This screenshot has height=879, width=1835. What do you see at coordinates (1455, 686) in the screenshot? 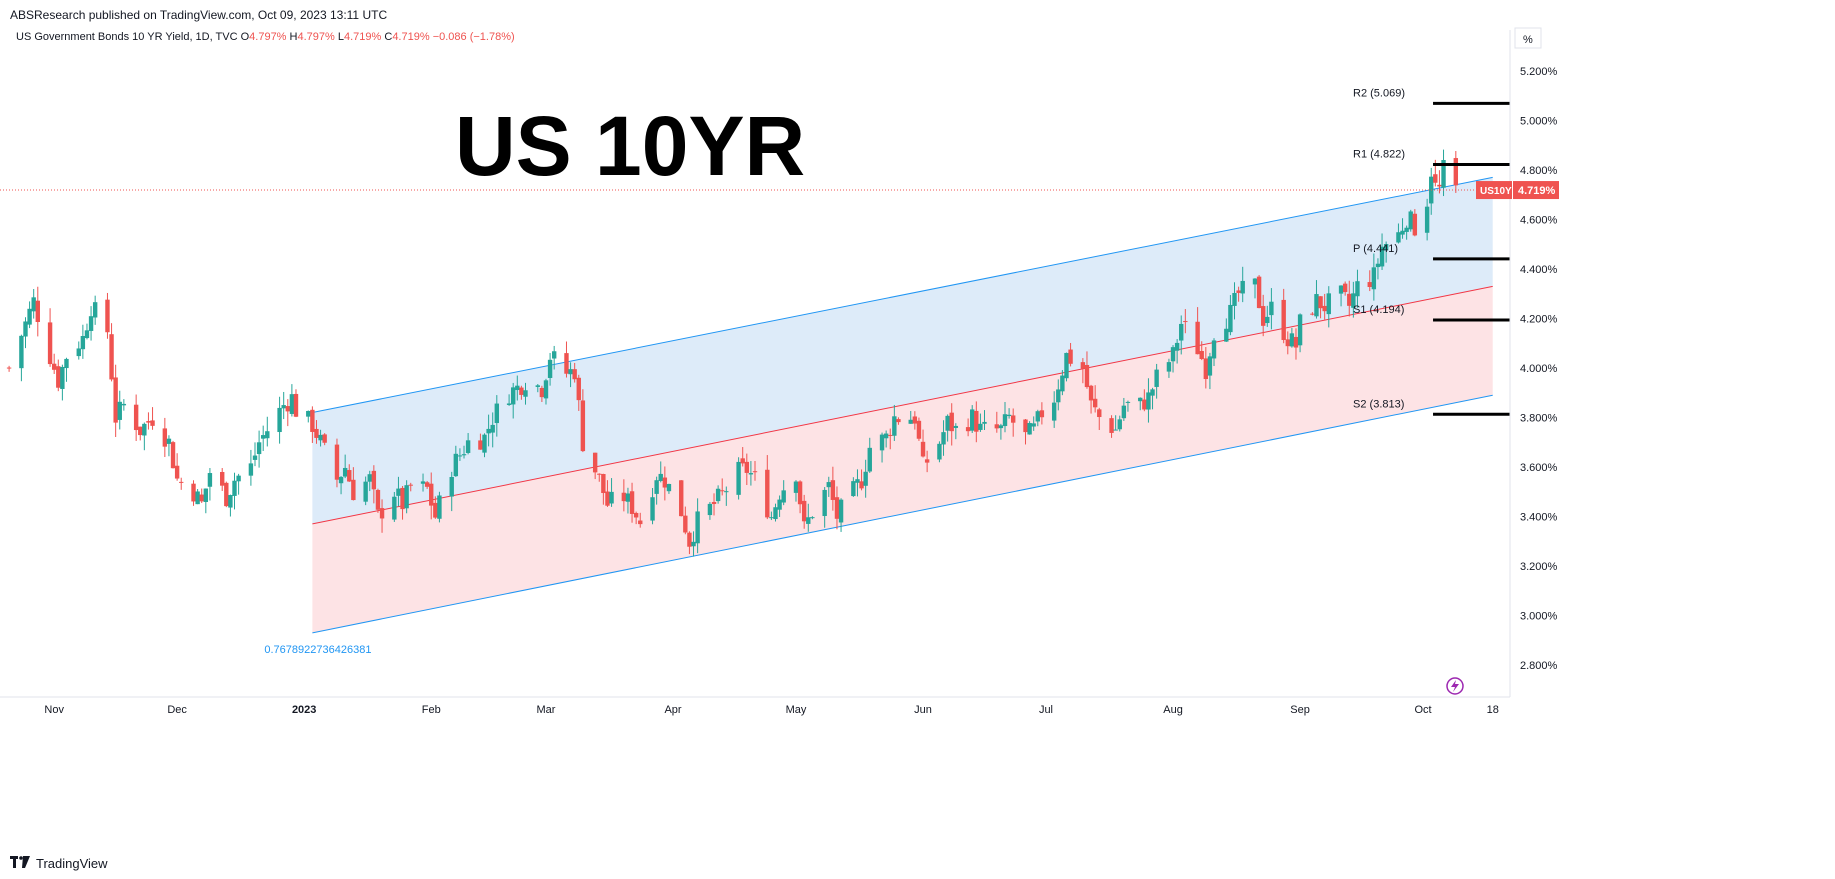
I see `flash-icon` at bounding box center [1455, 686].